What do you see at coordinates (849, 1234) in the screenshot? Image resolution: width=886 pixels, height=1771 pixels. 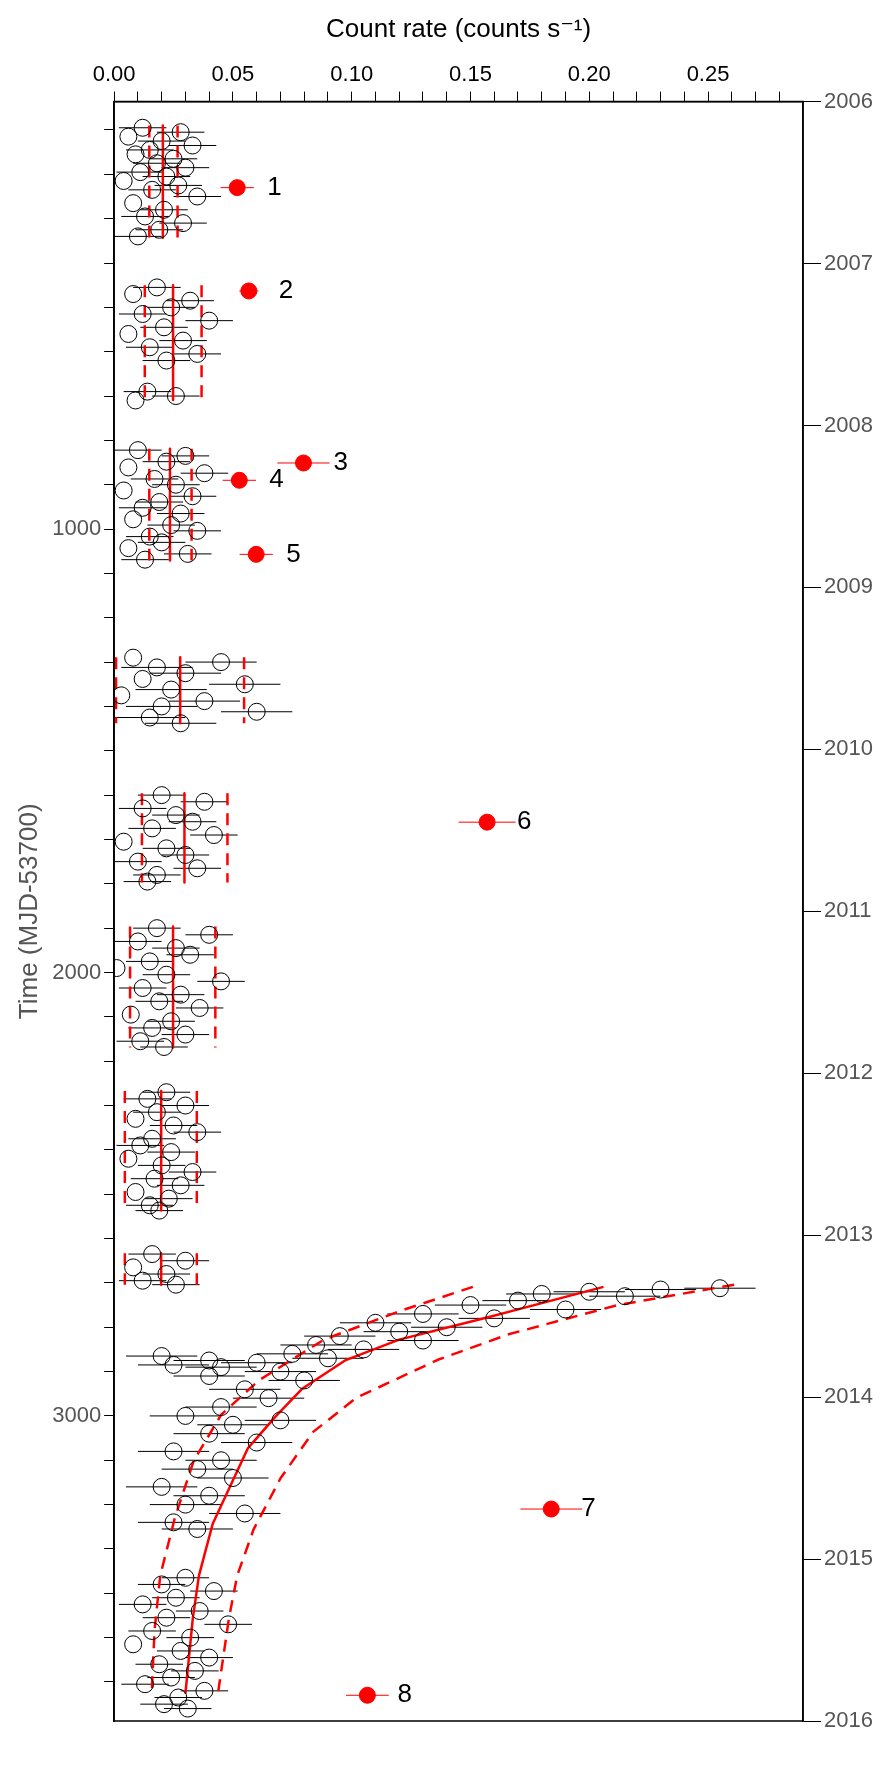 I see `y2-tick-label: 2013` at bounding box center [849, 1234].